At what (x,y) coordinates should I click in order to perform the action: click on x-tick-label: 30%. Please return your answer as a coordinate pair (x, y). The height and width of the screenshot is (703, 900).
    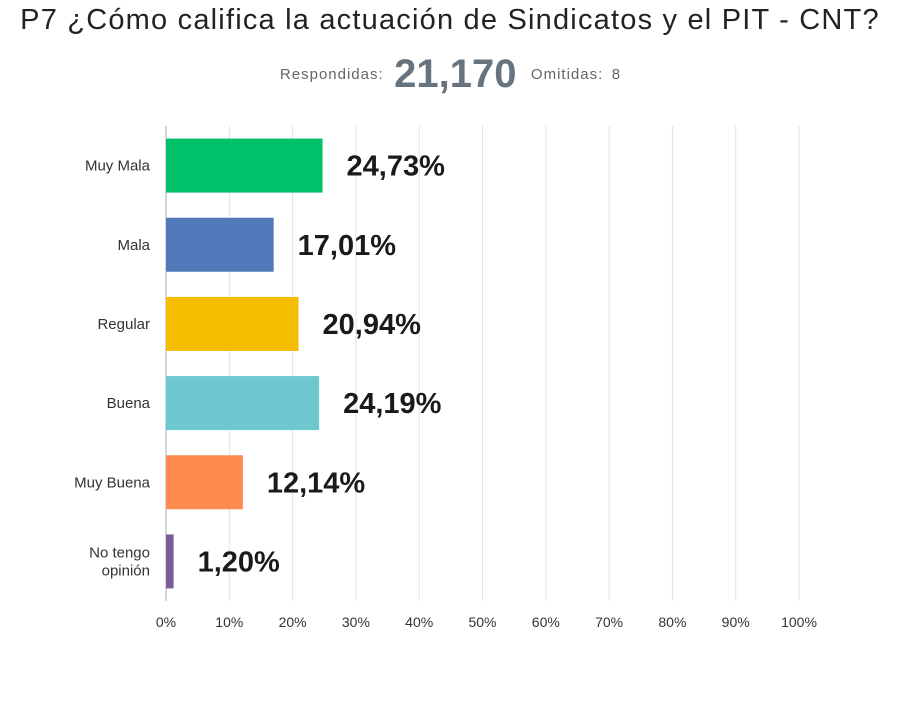
    Looking at the image, I should click on (356, 622).